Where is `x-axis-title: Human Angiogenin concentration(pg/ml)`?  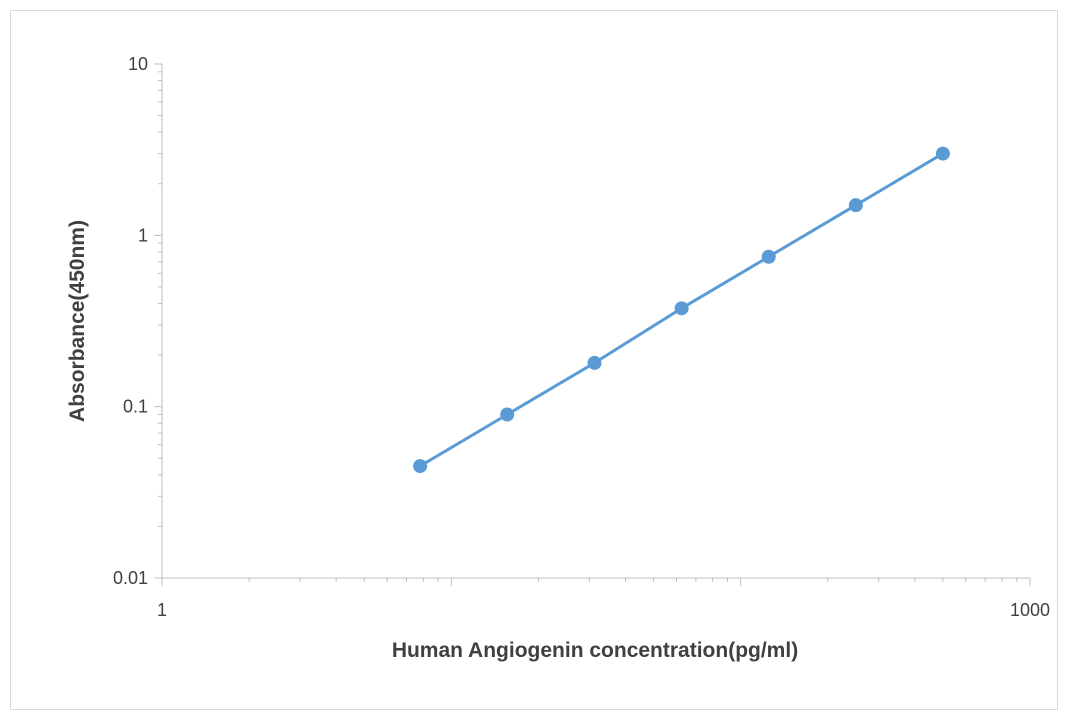 x-axis-title: Human Angiogenin concentration(pg/ml) is located at coordinates (595, 650).